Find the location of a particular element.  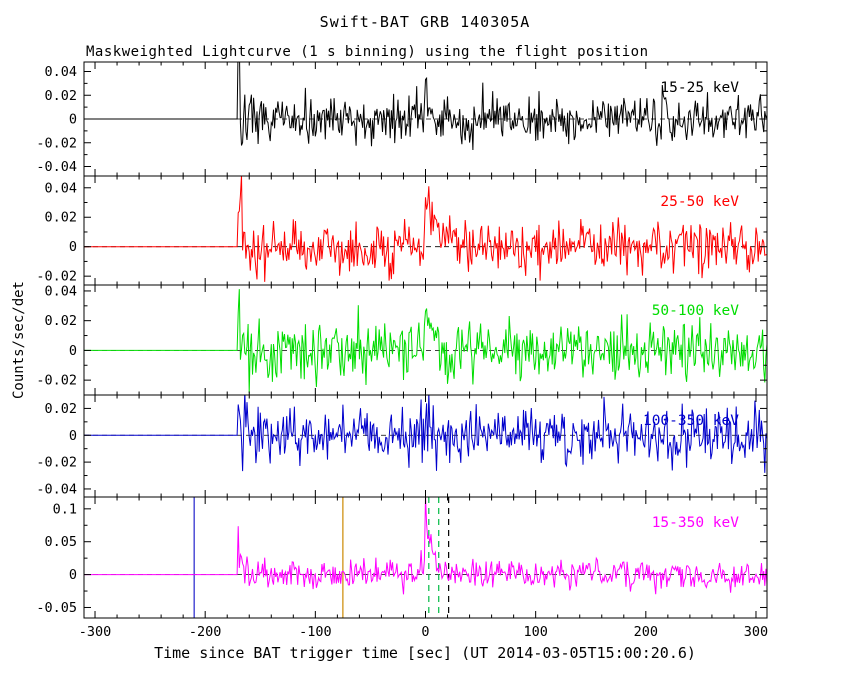

x-tick-label: 300 is located at coordinates (756, 632).